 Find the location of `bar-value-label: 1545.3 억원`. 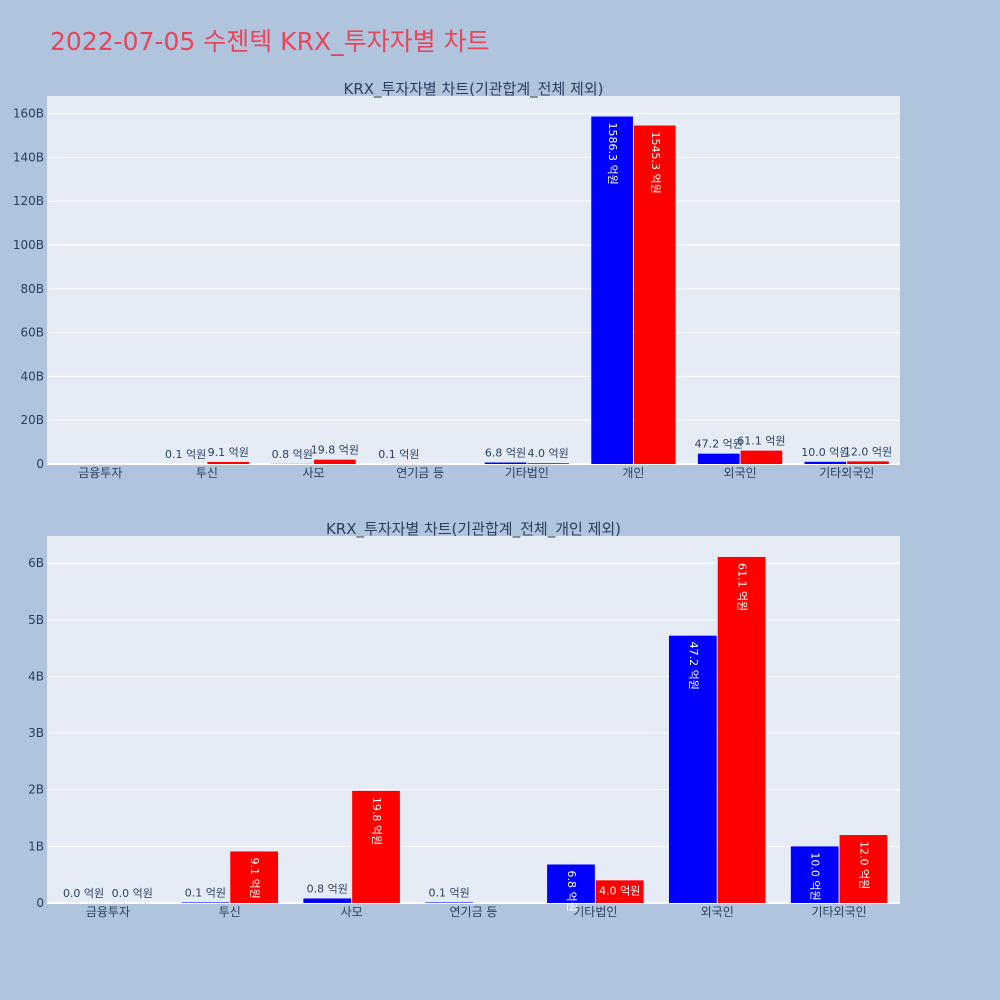

bar-value-label: 1545.3 억원 is located at coordinates (655, 163).